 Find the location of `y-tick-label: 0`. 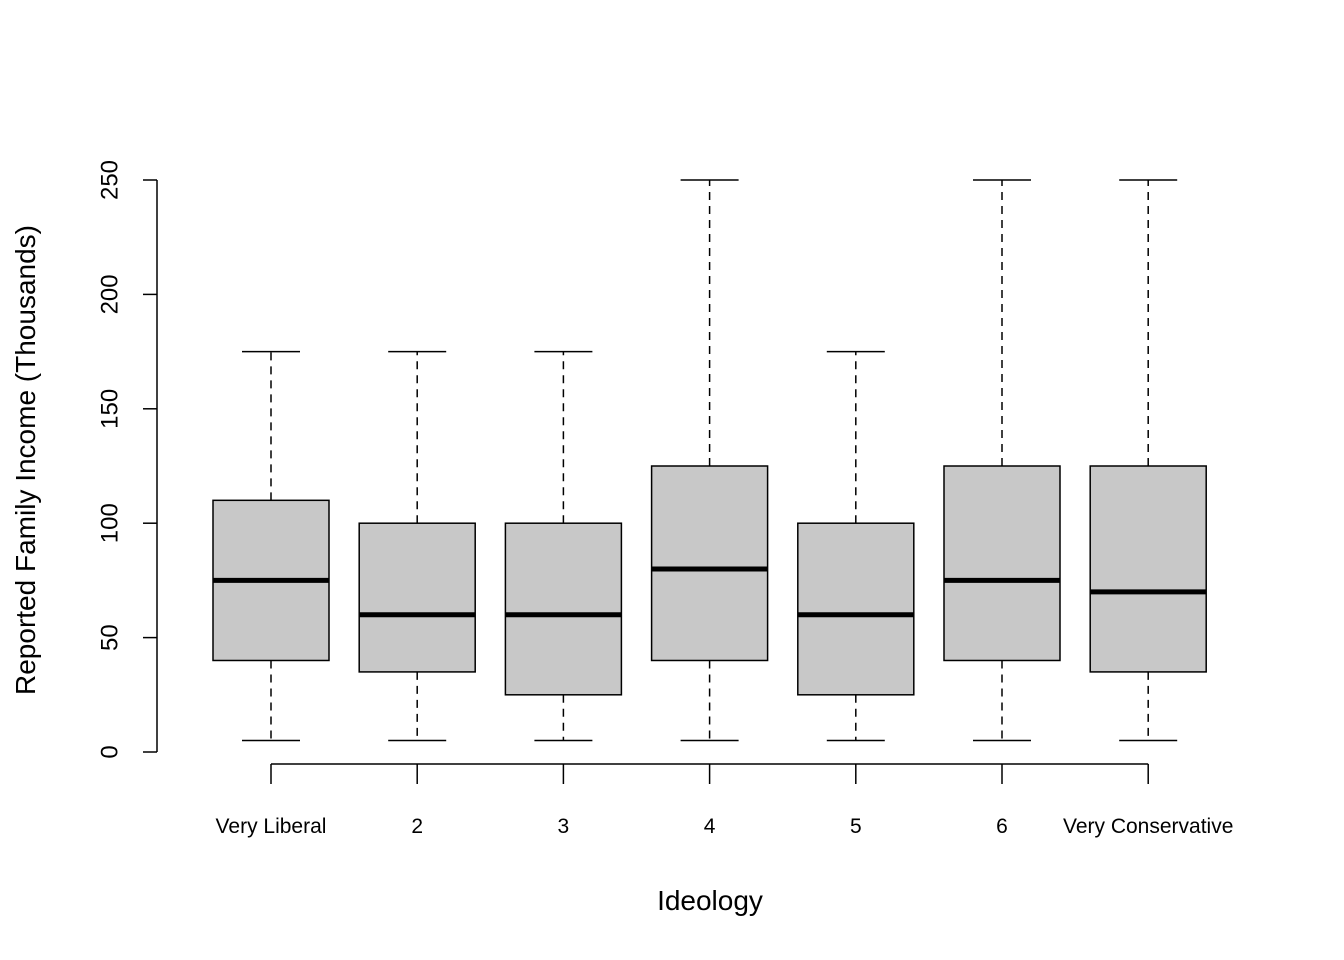

y-tick-label: 0 is located at coordinates (109, 751).